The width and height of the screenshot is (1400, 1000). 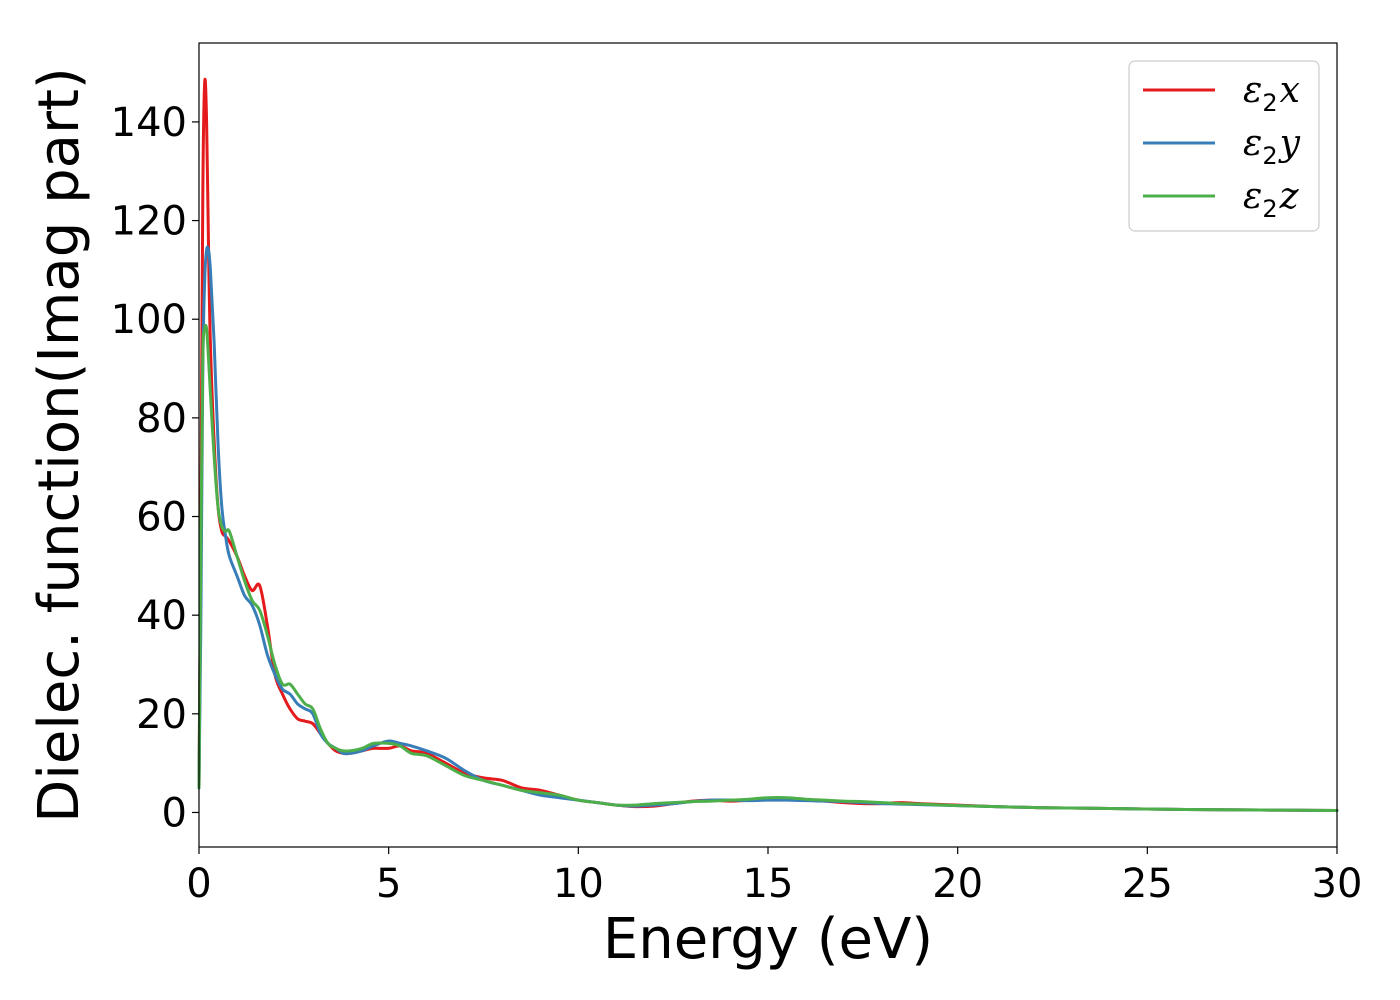 I want to click on x-tick-label: 5, so click(x=388, y=884).